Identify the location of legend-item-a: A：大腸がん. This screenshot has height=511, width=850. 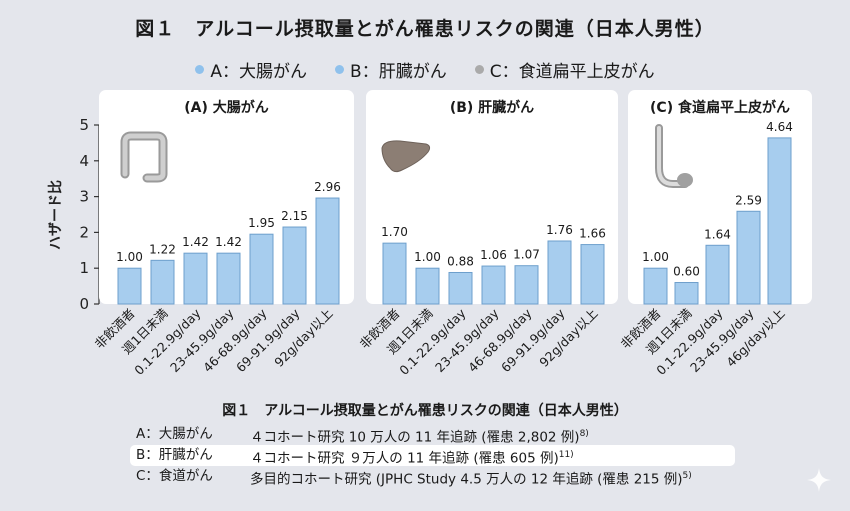
(251, 69).